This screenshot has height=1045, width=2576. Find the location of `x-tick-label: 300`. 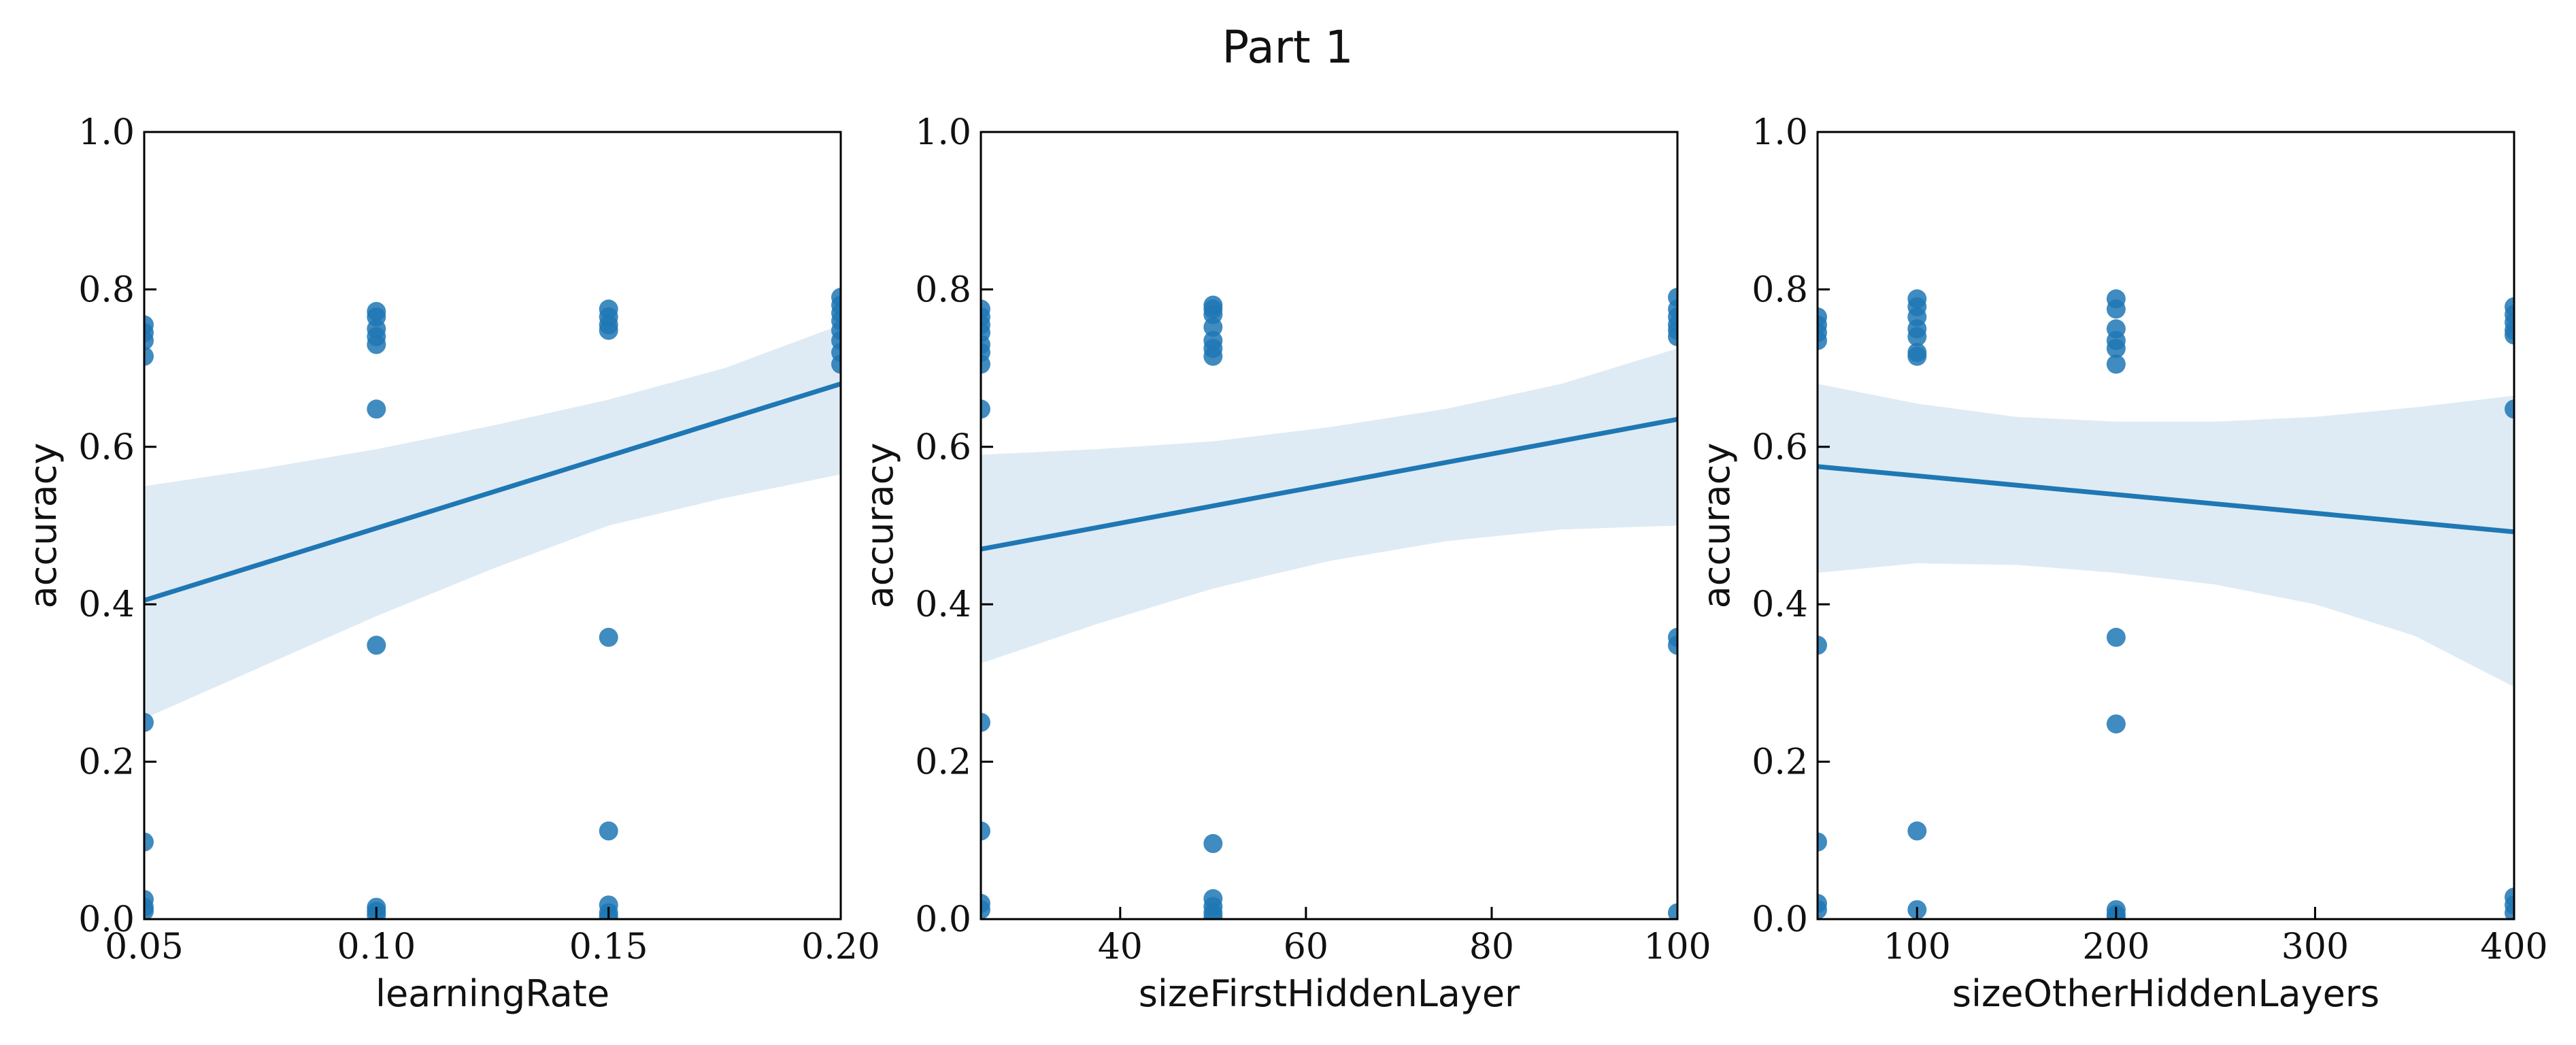

x-tick-label: 300 is located at coordinates (2315, 947).